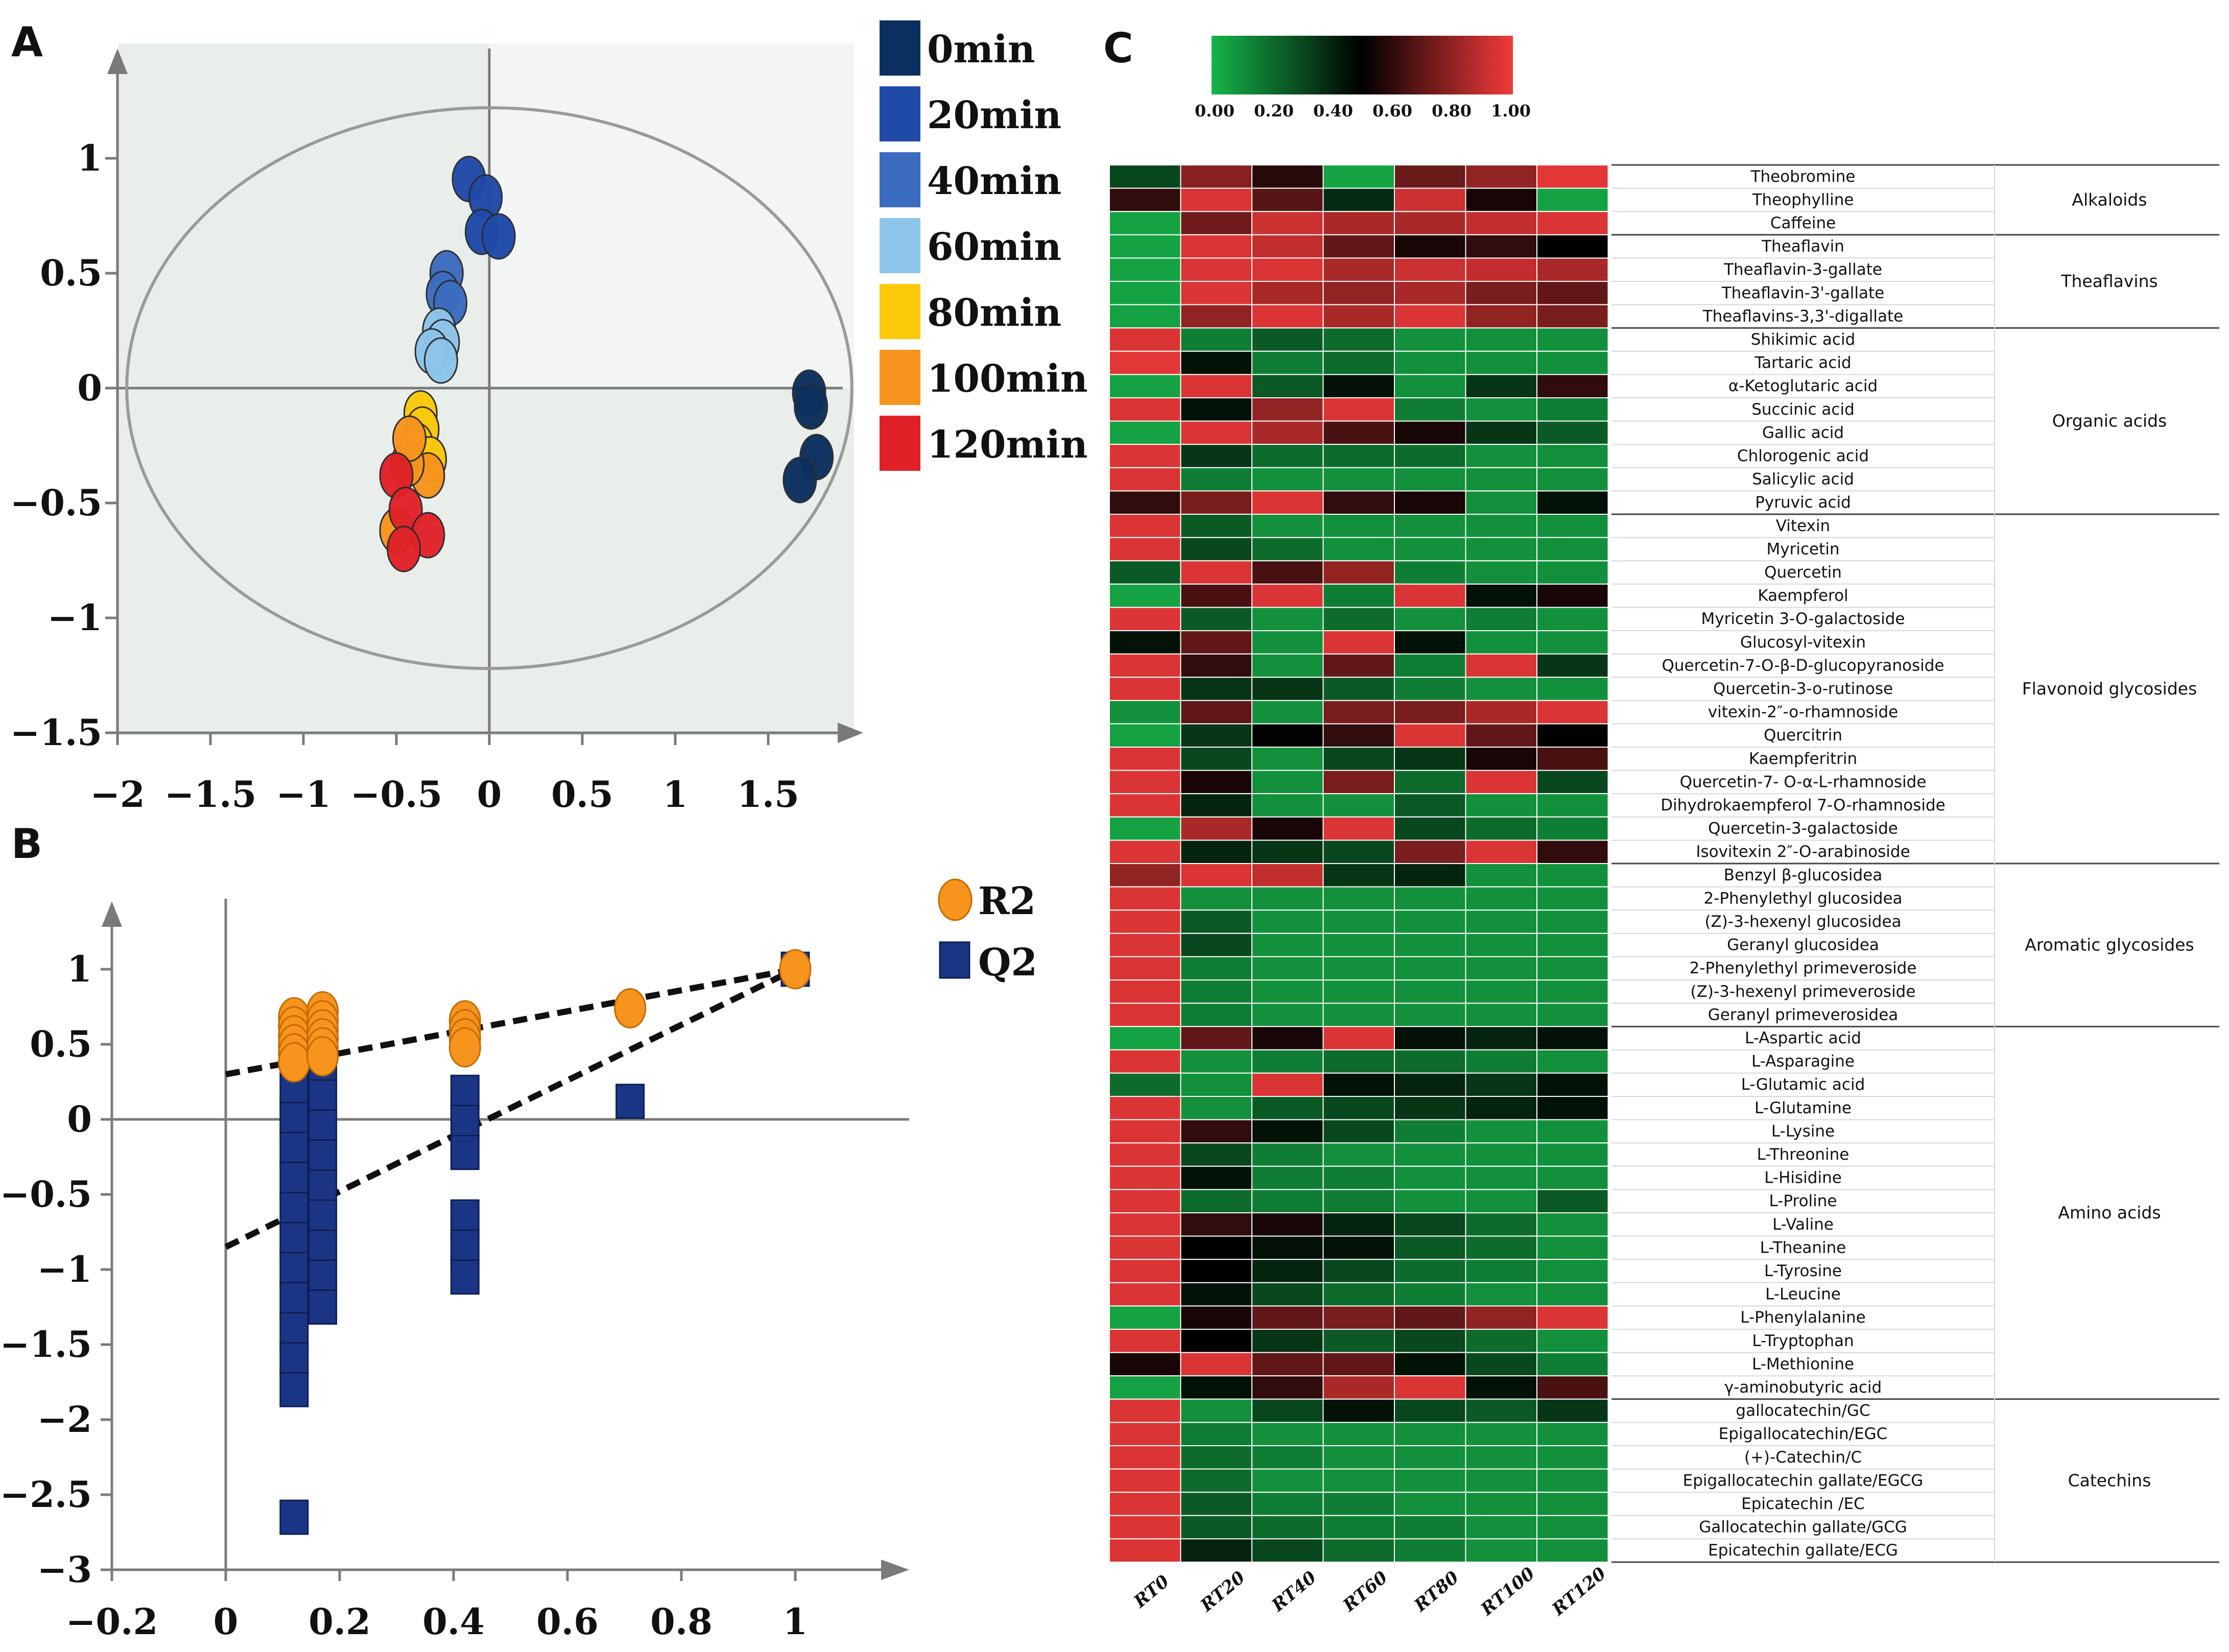  Describe the element at coordinates (396, 794) in the screenshot. I see `plot-a-x-tick-label: −0.5` at that location.